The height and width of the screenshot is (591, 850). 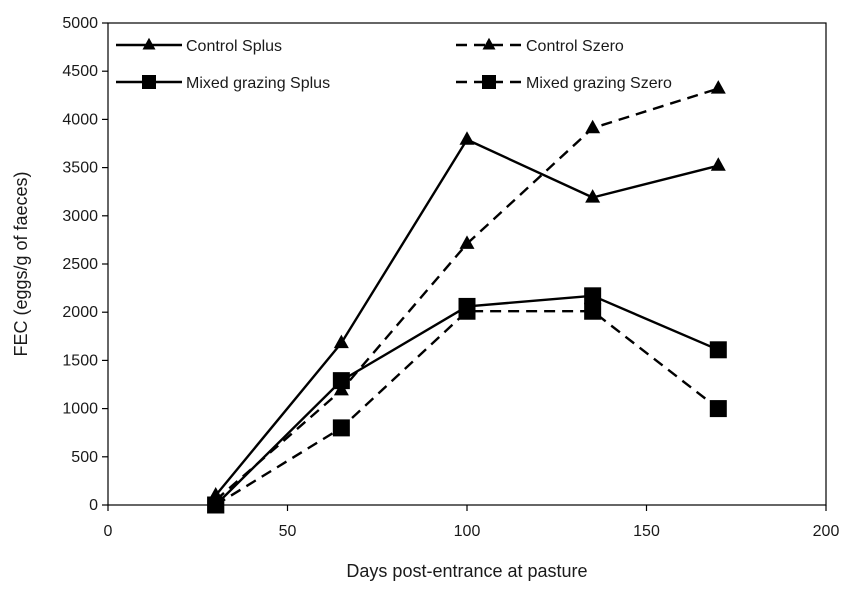 What do you see at coordinates (288, 531) in the screenshot?
I see `x-tick-label: 50` at bounding box center [288, 531].